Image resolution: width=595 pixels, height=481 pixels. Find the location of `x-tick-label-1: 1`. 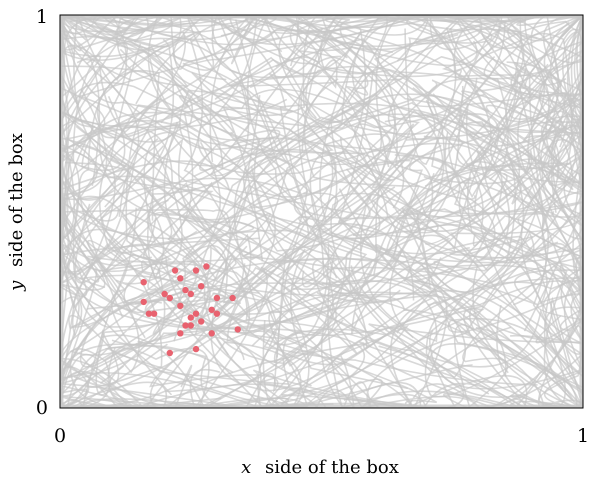

x-tick-label-1: 1 is located at coordinates (583, 436).